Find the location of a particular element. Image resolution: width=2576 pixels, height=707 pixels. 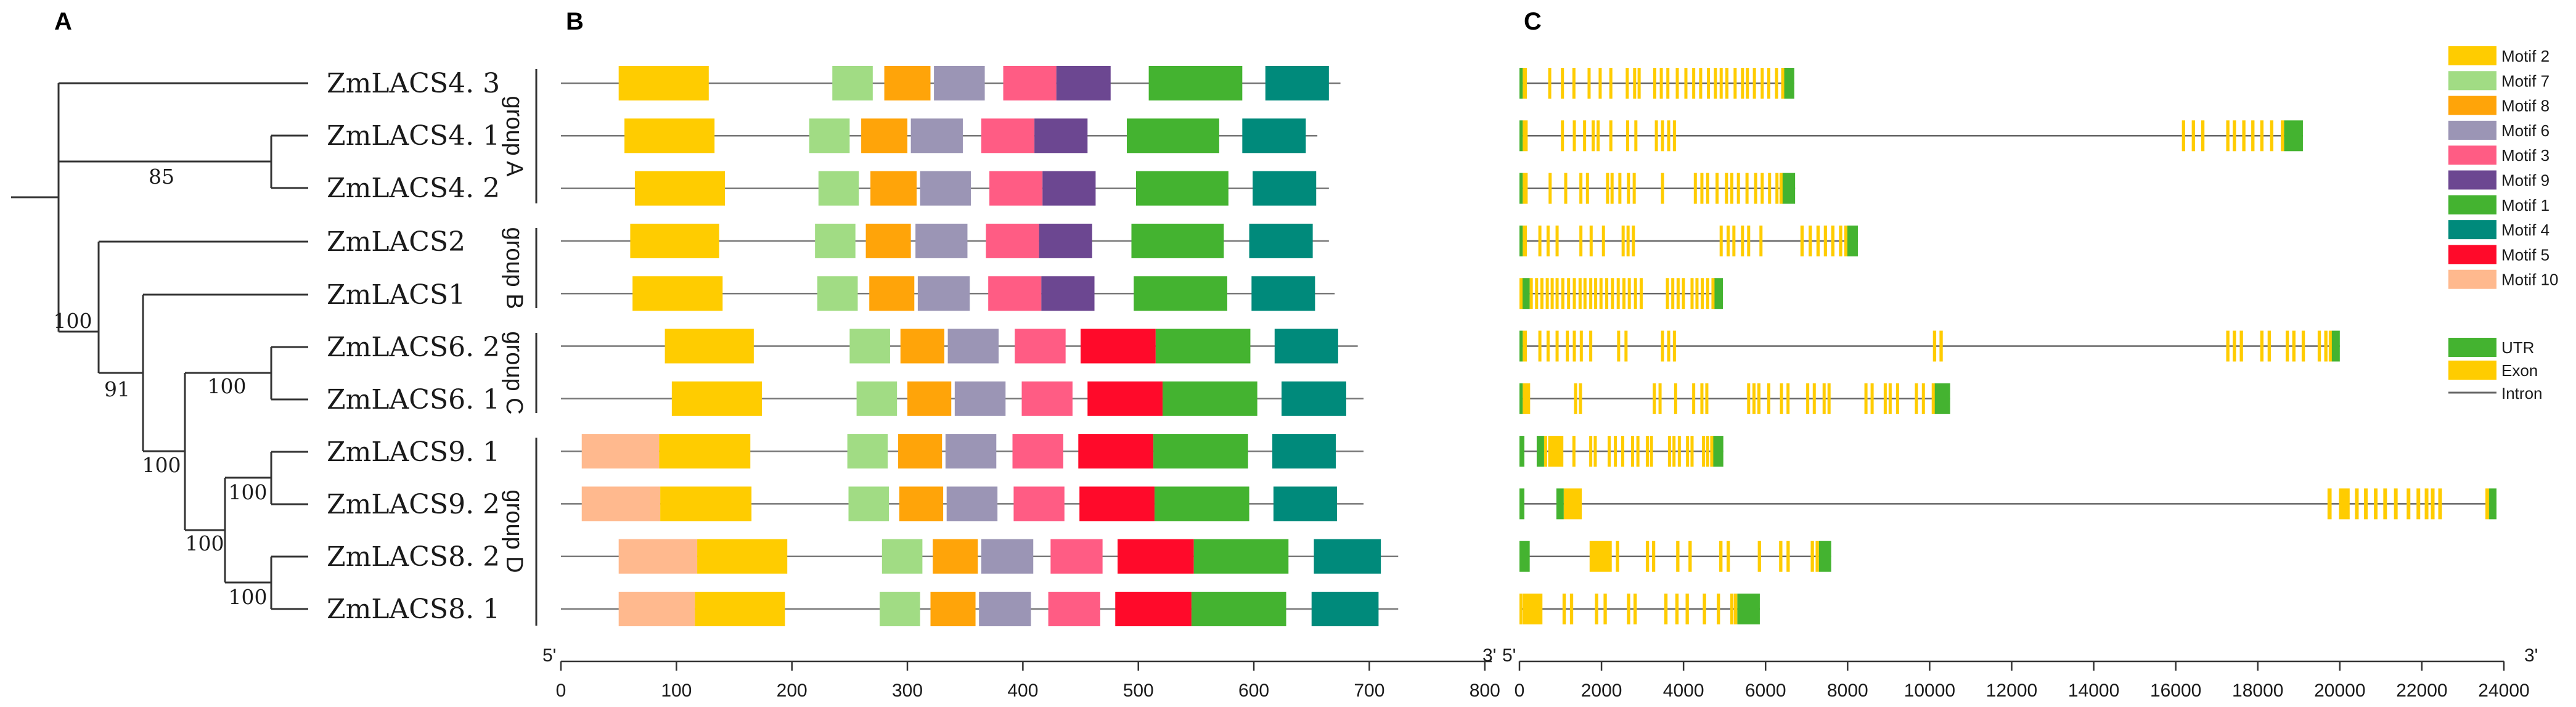

legend-label: Motif 2 is located at coordinates (2525, 56).